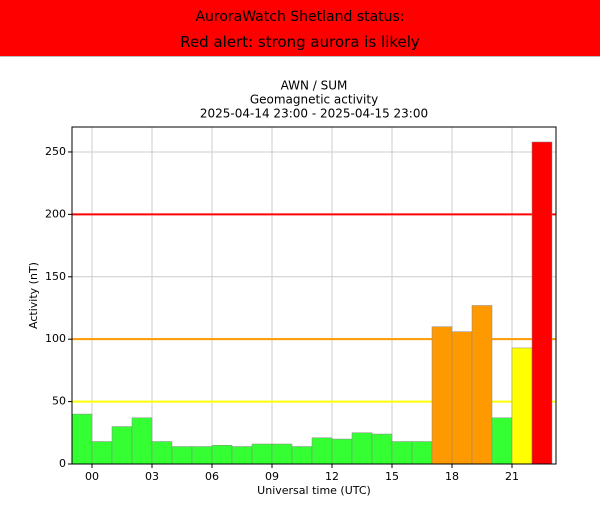 This screenshot has width=600, height=513. Describe the element at coordinates (300, 42) in the screenshot. I see `banner-status: Red alert: strong aurora is likely` at that location.